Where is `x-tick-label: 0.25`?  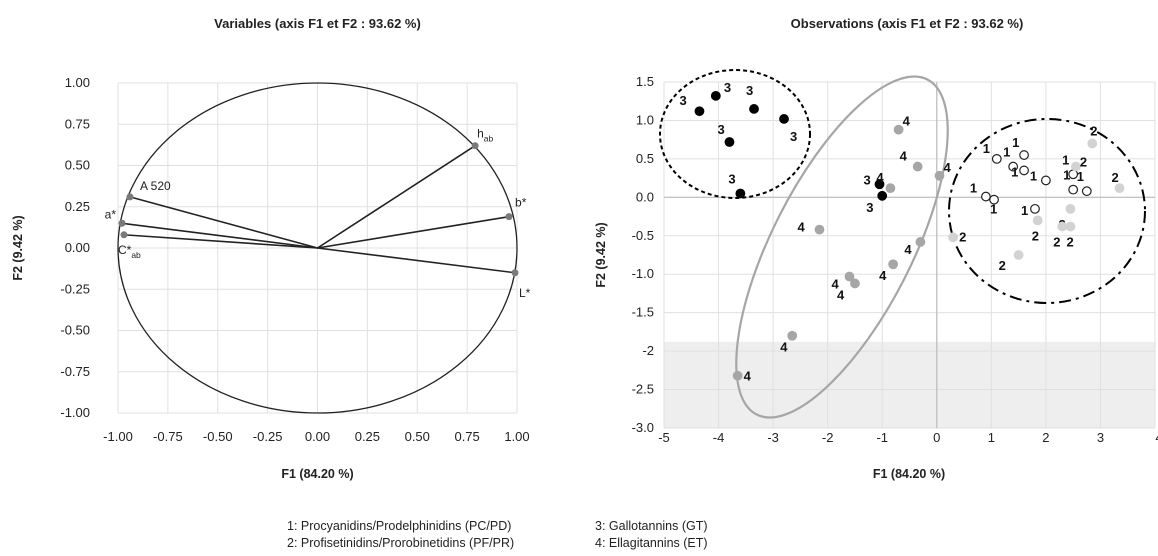
x-tick-label: 0.25 is located at coordinates (367, 436).